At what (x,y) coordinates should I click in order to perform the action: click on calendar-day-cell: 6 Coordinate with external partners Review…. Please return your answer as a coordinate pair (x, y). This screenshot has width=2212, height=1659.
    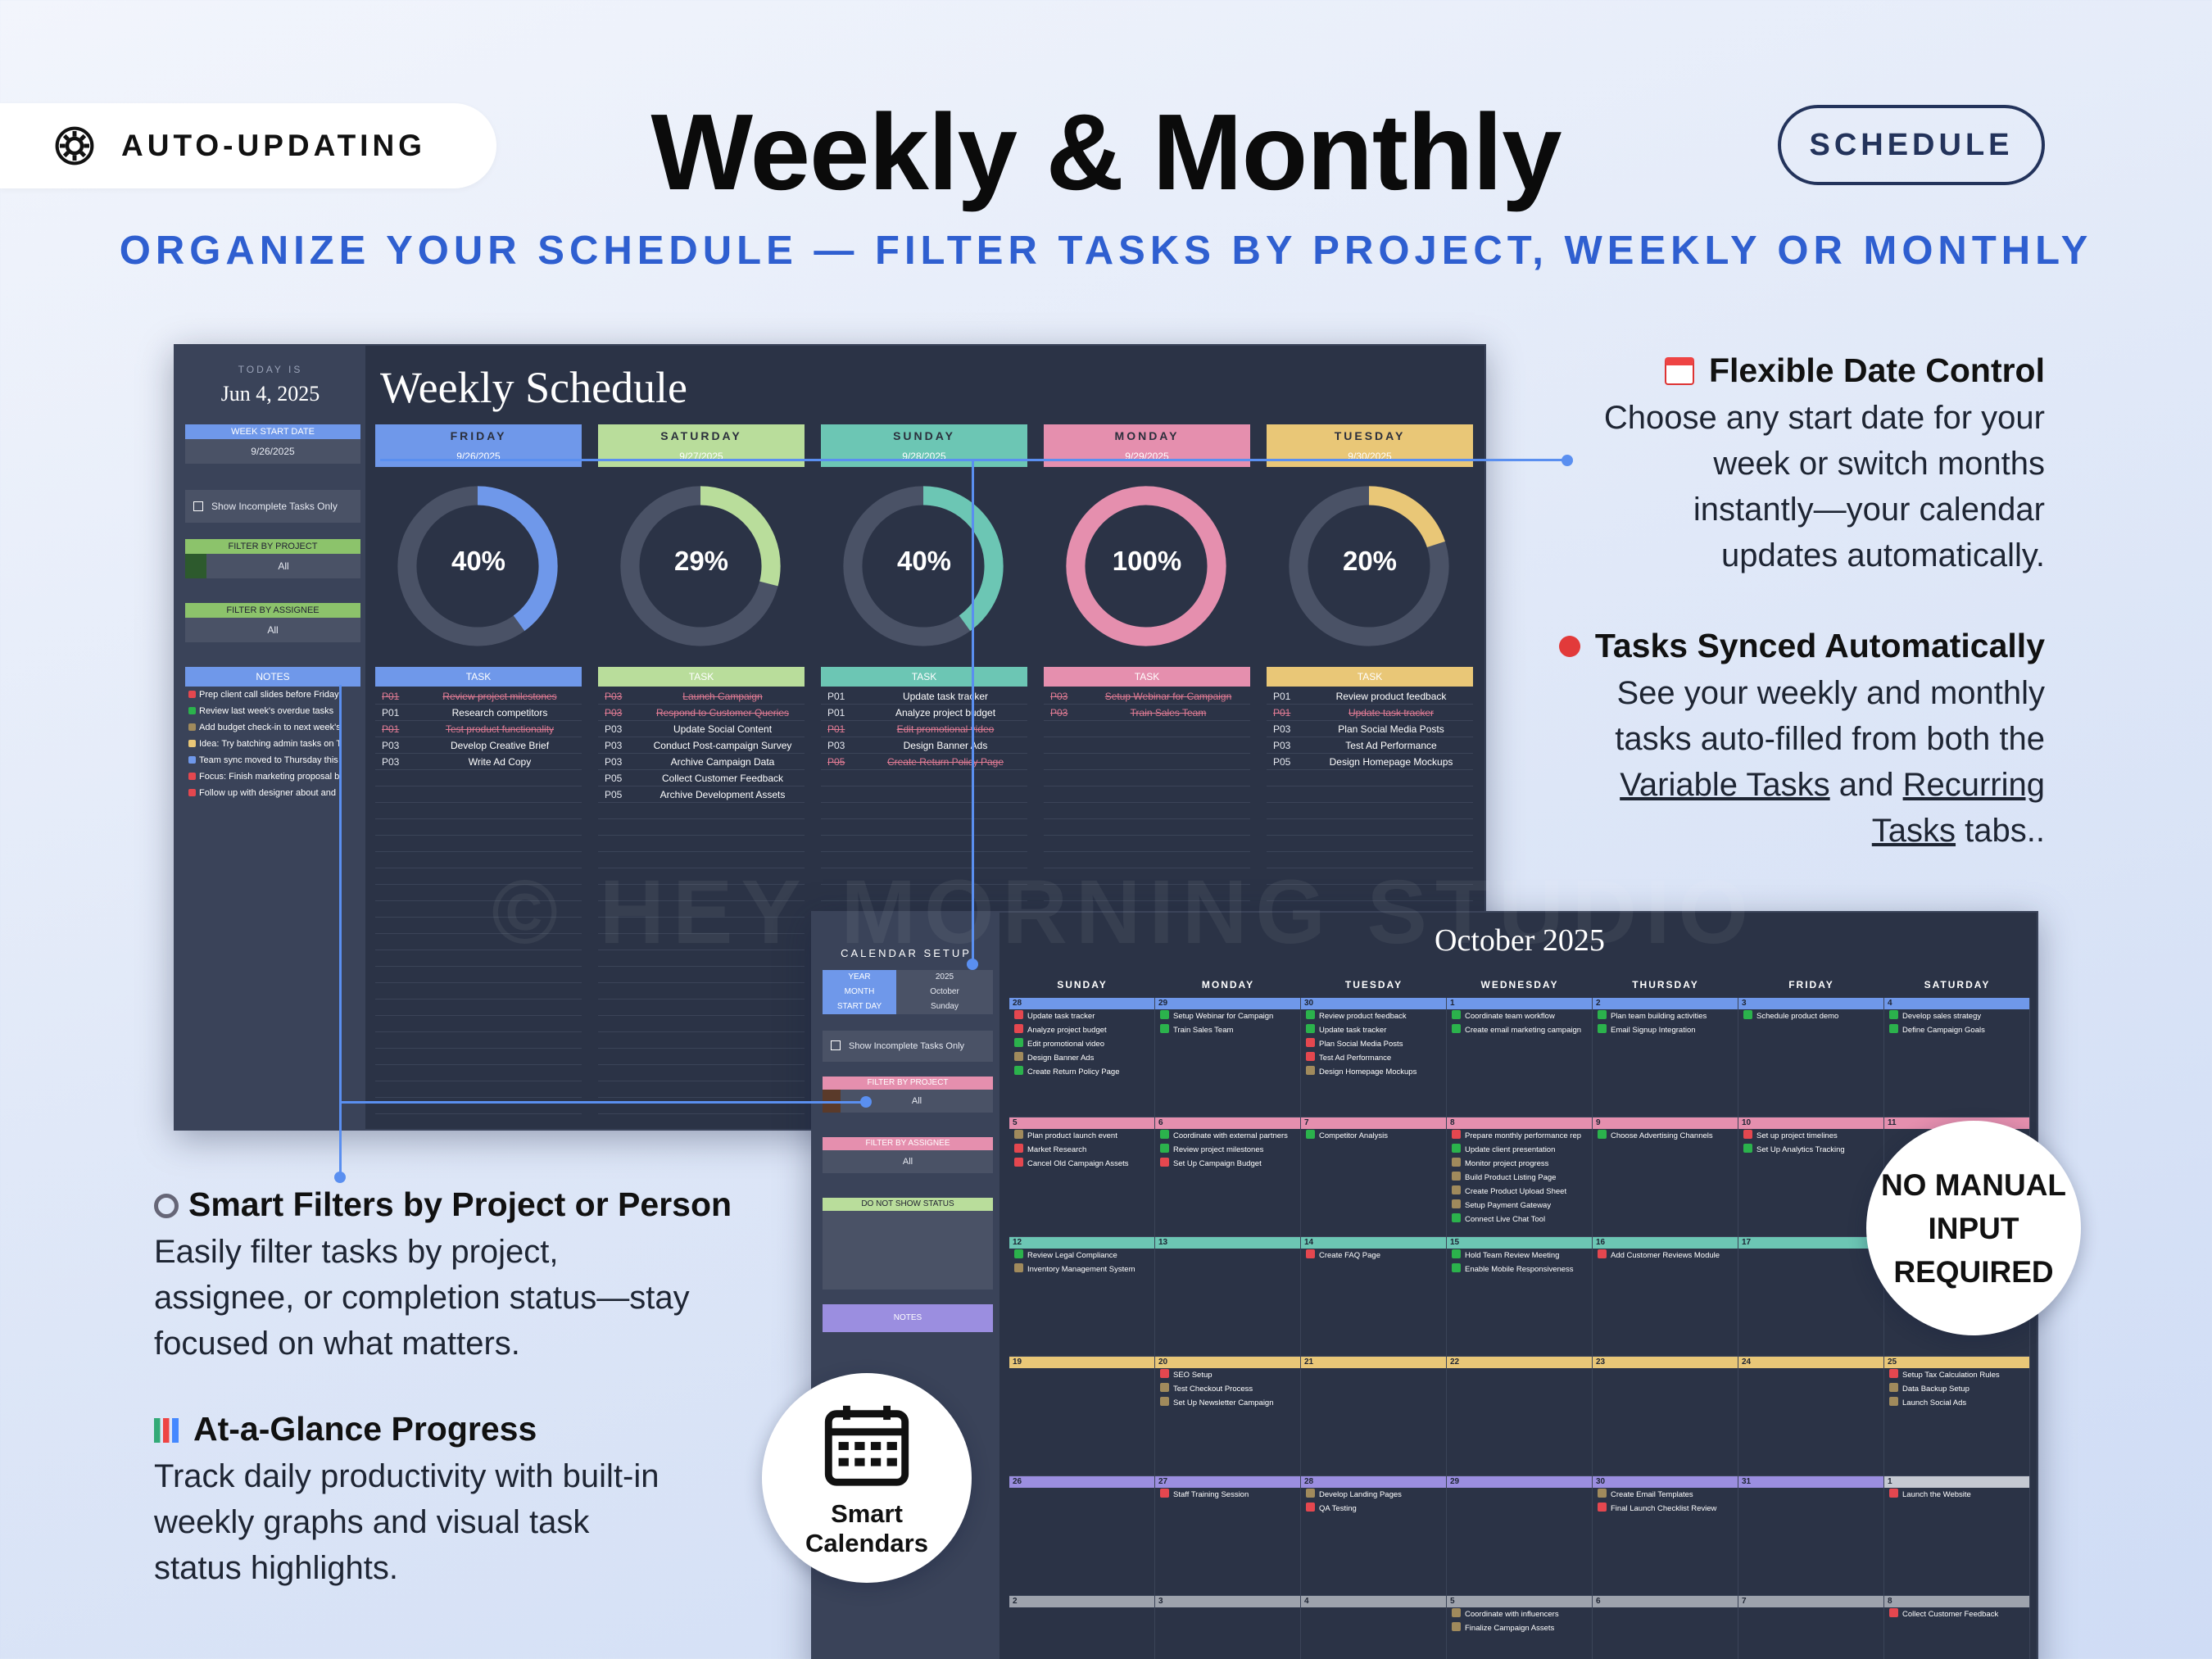
    Looking at the image, I should click on (1228, 1177).